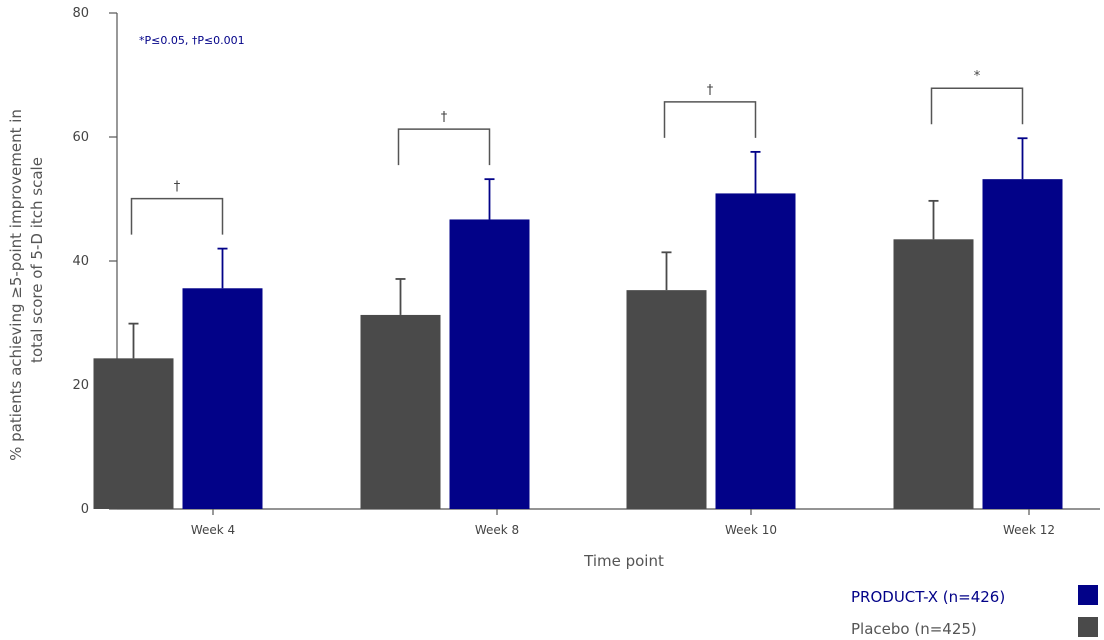 This screenshot has height=640, width=1104. I want to click on y-tick-label: 20, so click(80, 385).